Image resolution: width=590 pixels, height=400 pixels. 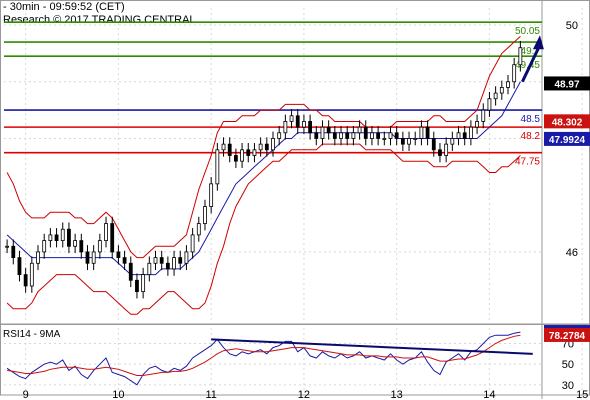 I want to click on rsi-y-tick-label: 30, so click(x=568, y=386).